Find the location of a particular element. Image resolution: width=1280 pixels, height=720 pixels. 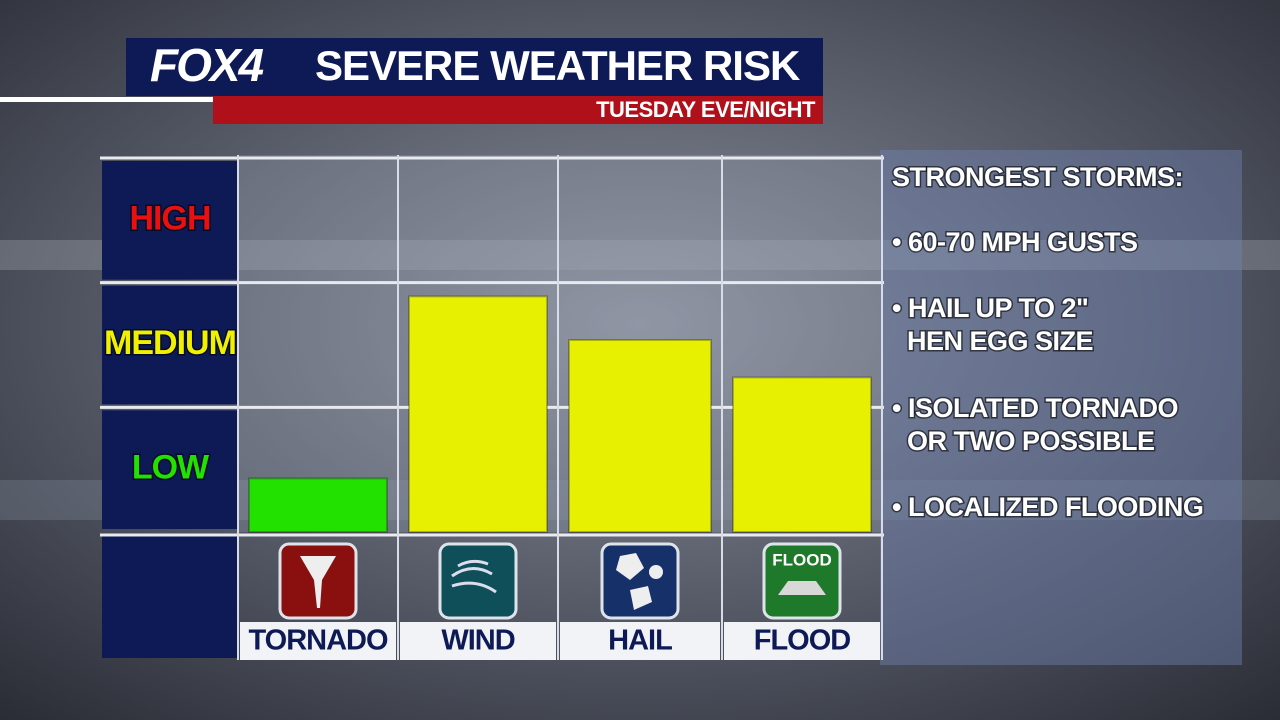

panel-bullet: • HAIL UP TO 2" is located at coordinates (990, 308).